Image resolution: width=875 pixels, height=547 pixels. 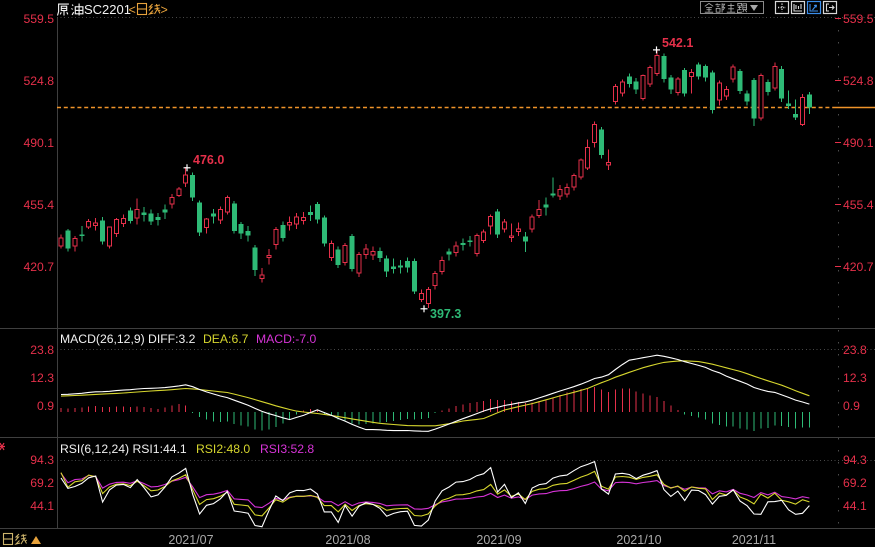 What do you see at coordinates (107, 9) in the screenshot?
I see `svg-text: SC2201` at bounding box center [107, 9].